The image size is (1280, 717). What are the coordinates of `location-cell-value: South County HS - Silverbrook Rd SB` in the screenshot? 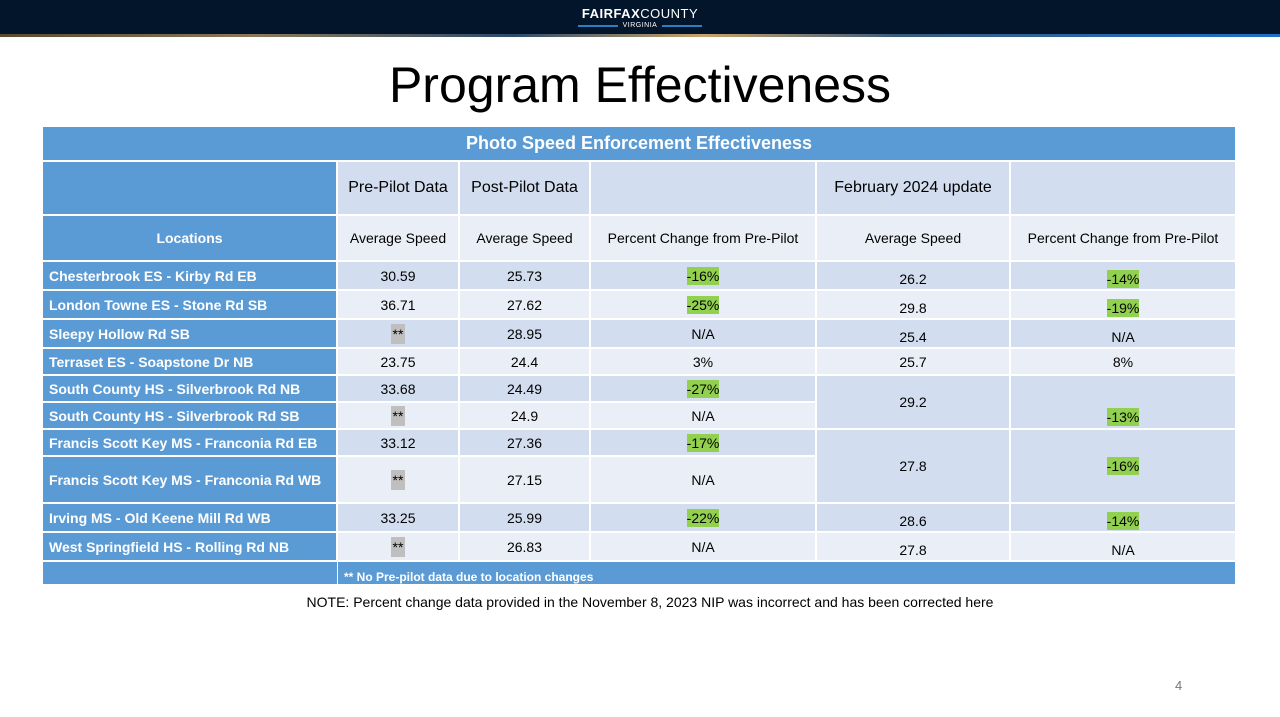 It's located at (174, 415).